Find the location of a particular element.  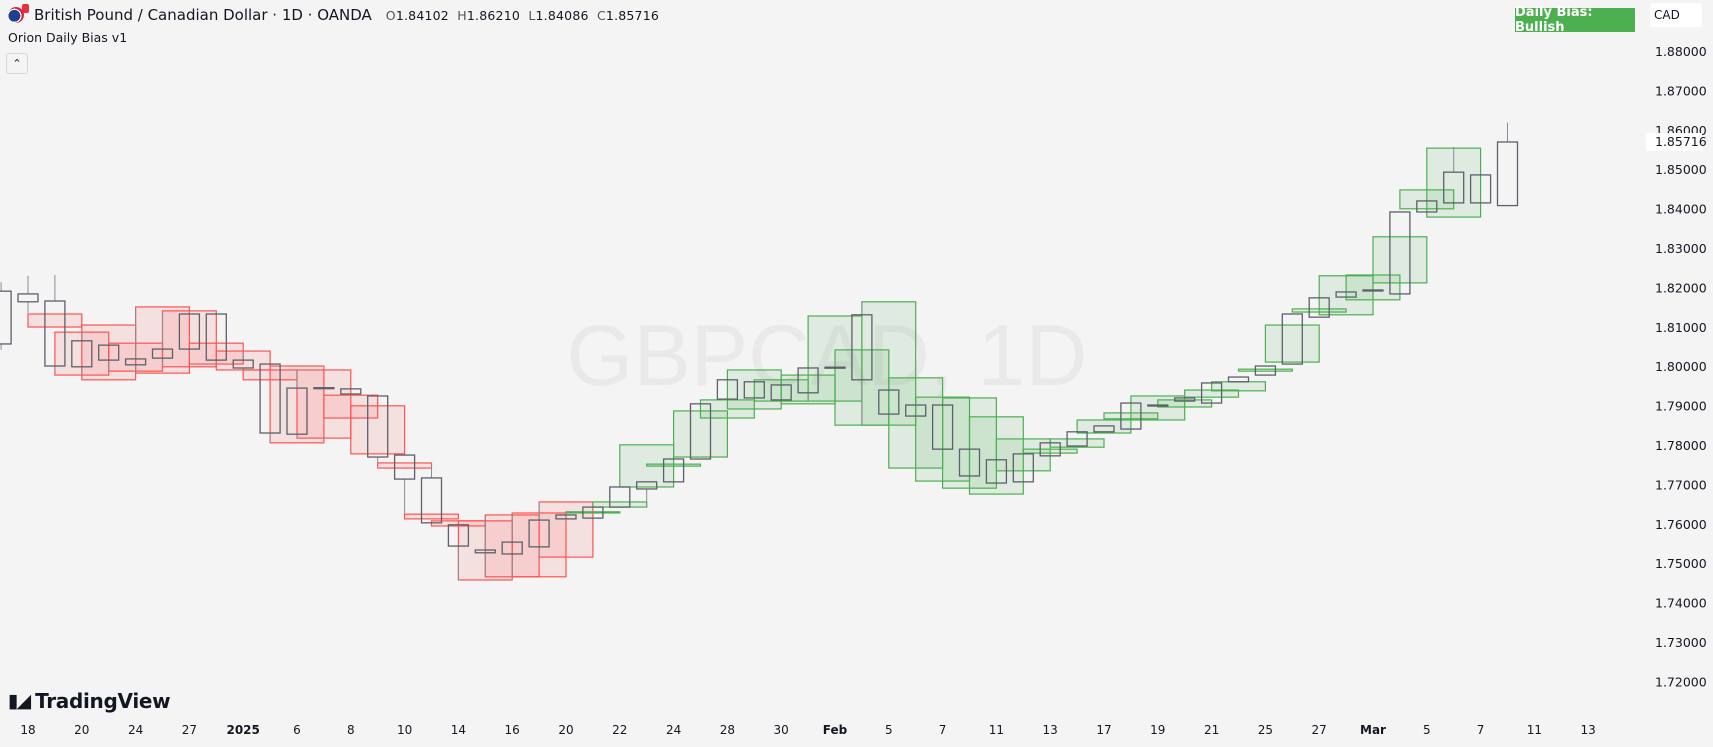

price-tick-label: 1.73000 is located at coordinates (1681, 642).